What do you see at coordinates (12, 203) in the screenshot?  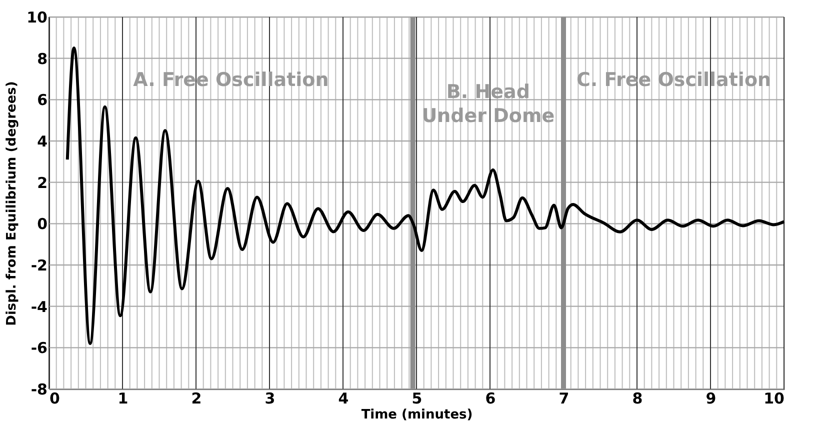 I see `y-axis-title: Displ. from Equilibrium (degrees)` at bounding box center [12, 203].